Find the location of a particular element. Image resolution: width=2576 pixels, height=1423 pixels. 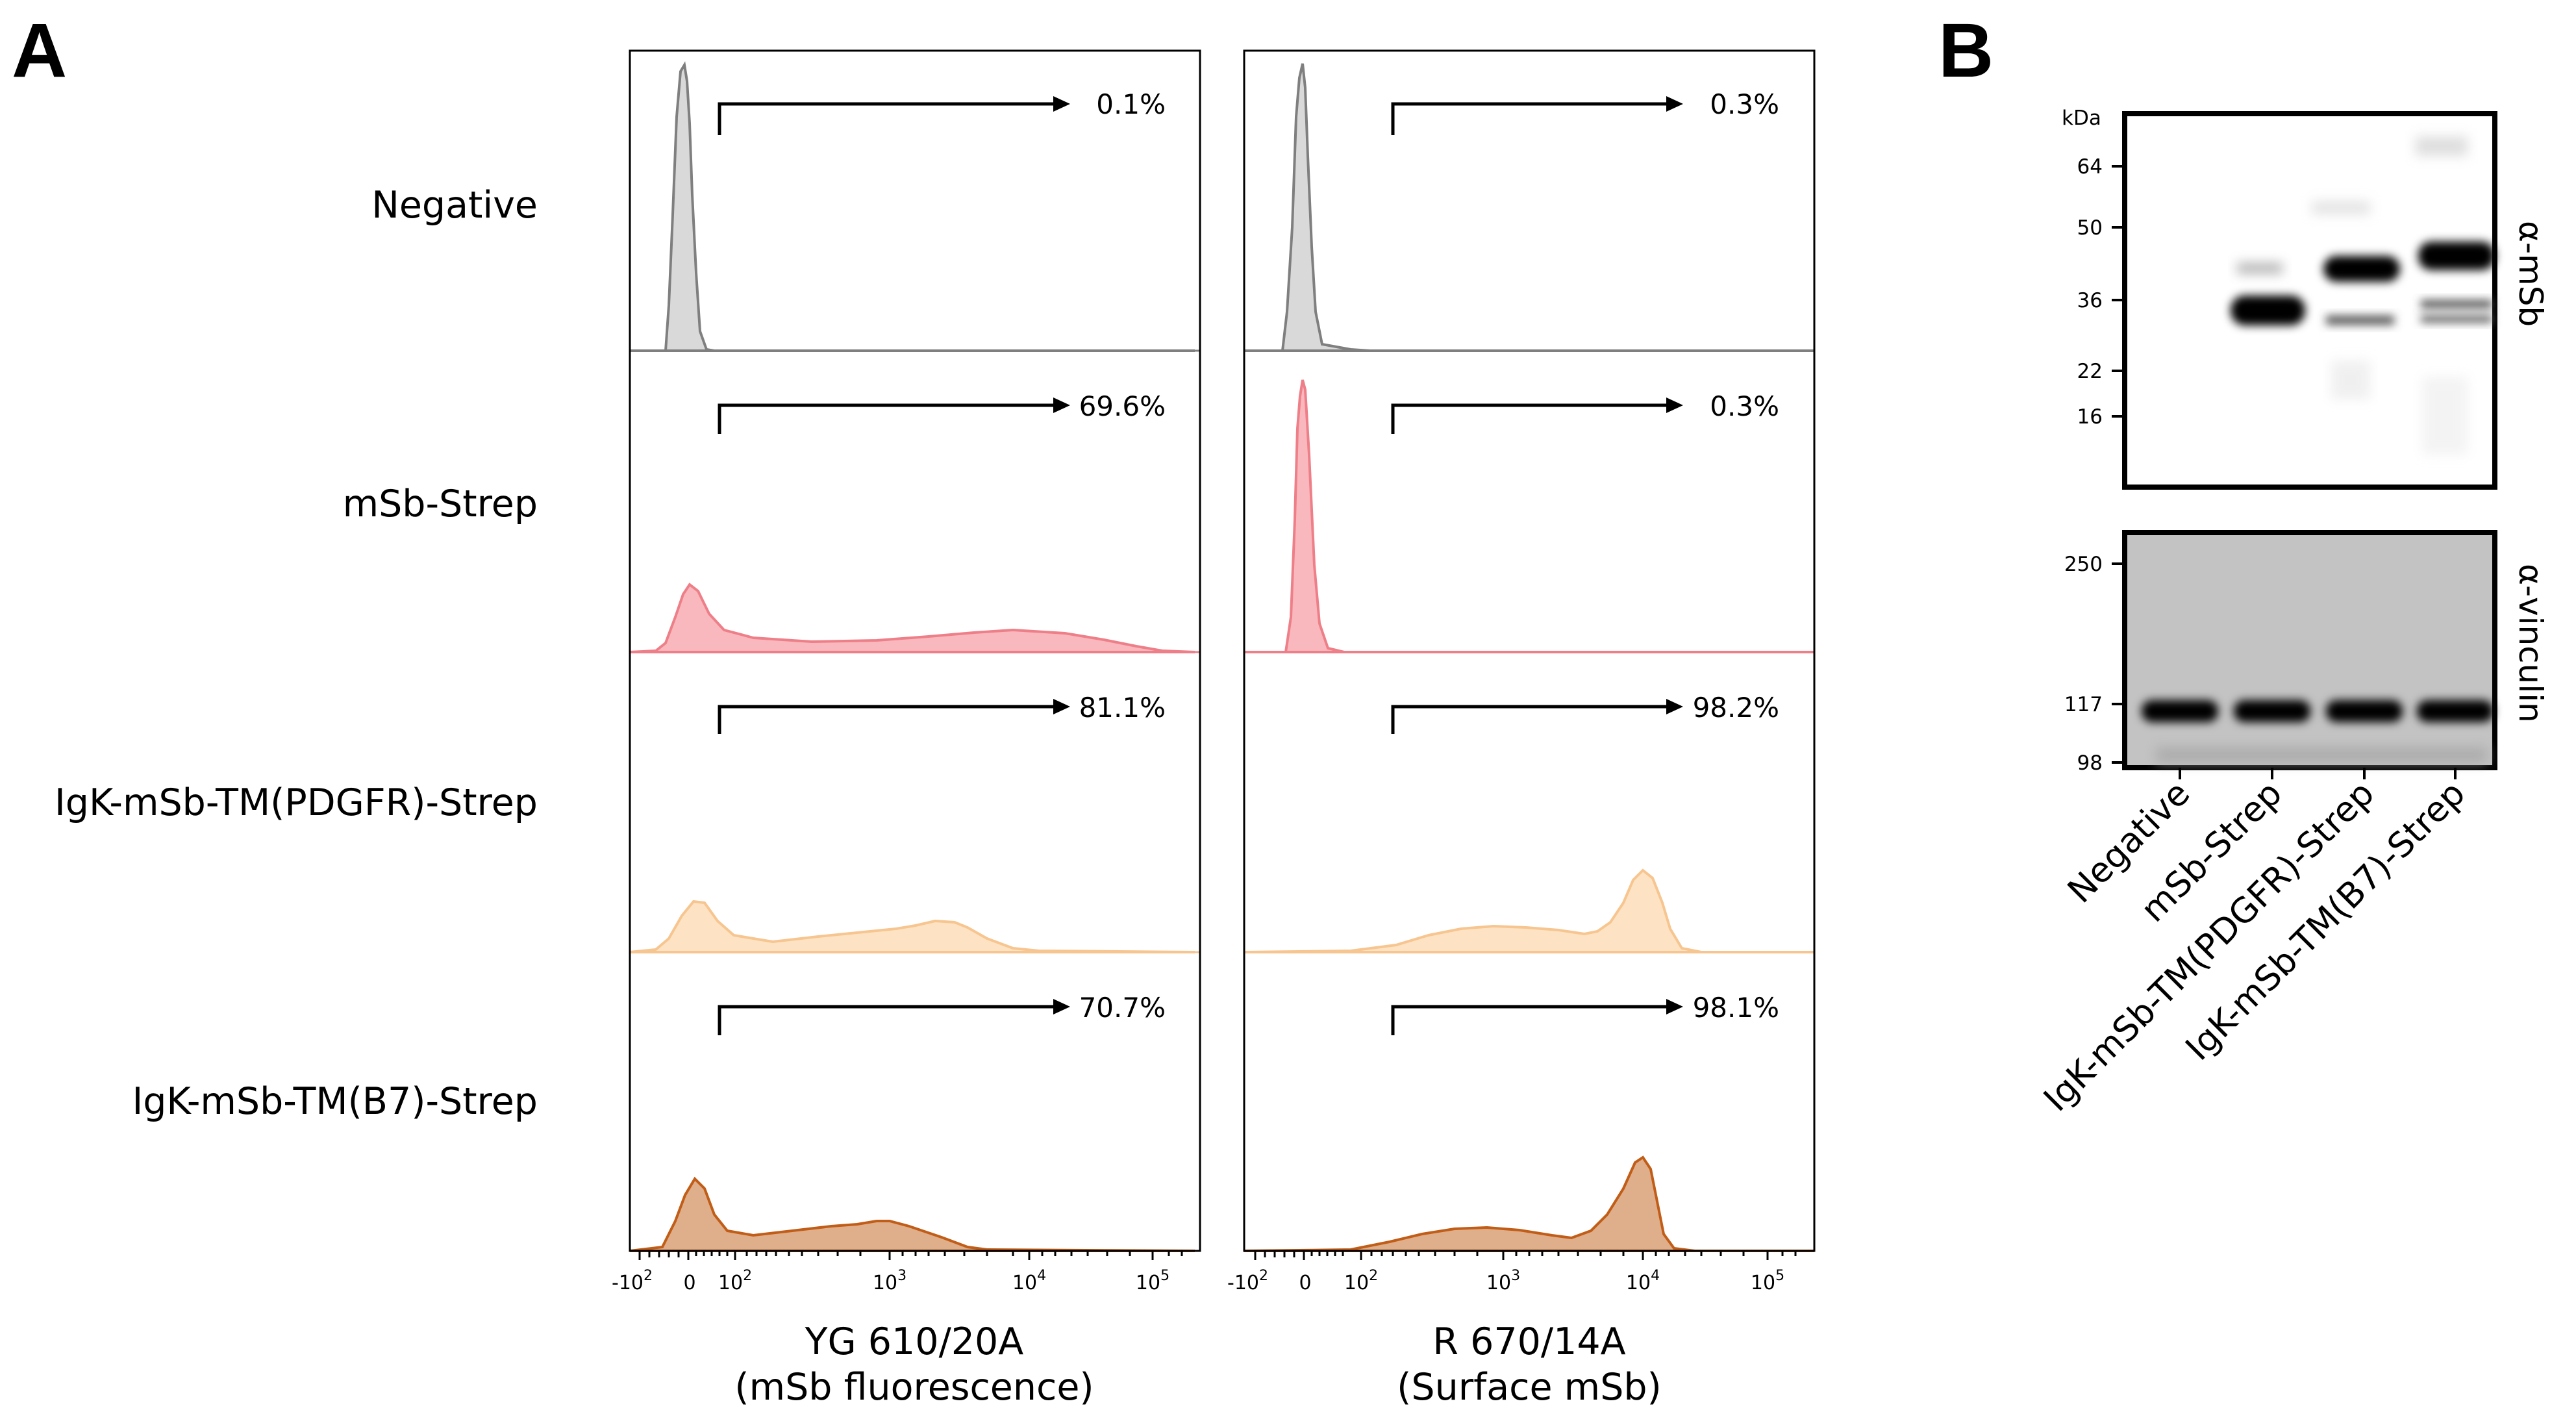

tick-labels-right: -102 0 10² 10³ 10⁴ 10⁵ is located at coordinates (1505, 1281).